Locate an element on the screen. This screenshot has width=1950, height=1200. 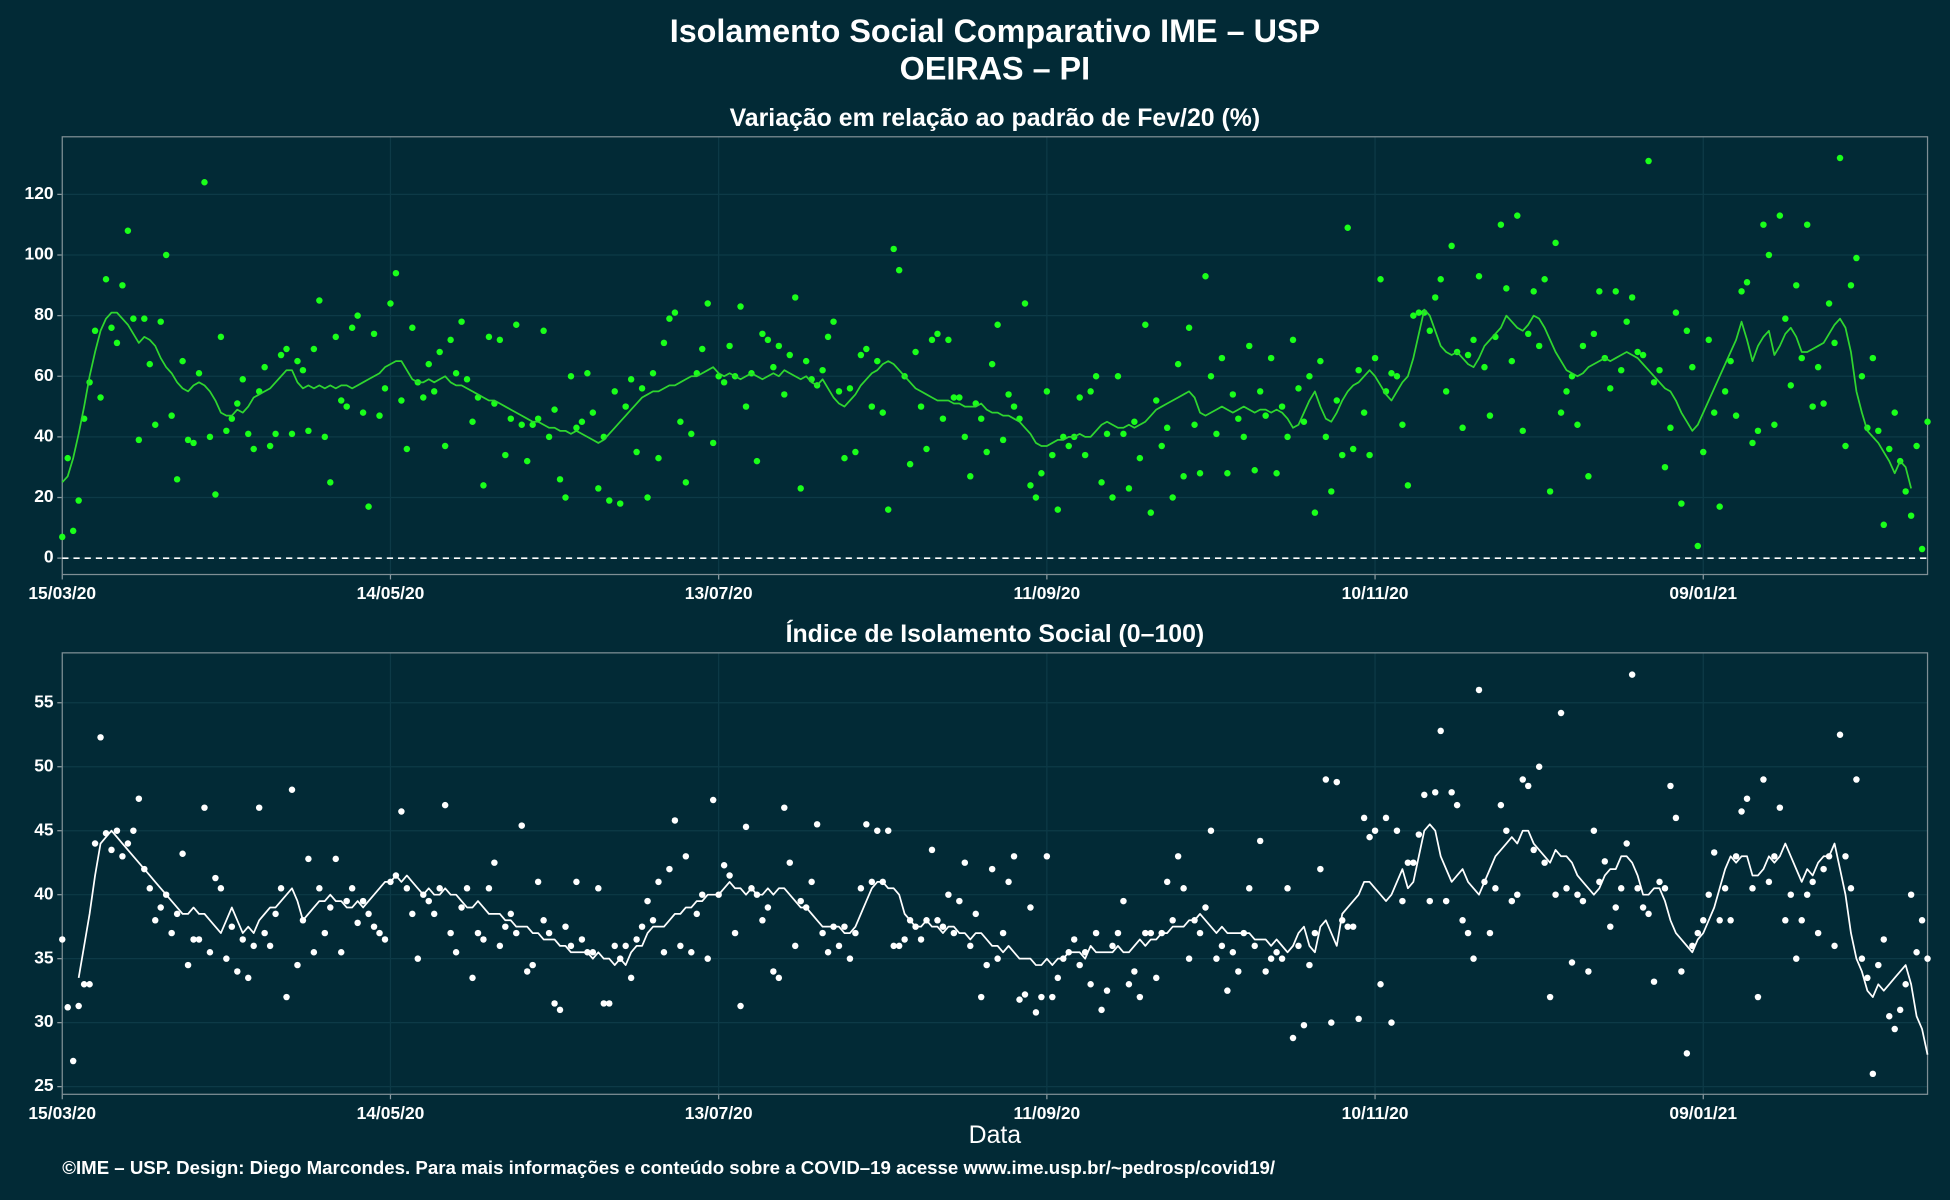
y-tick-label: 60 is located at coordinates (43, 375).